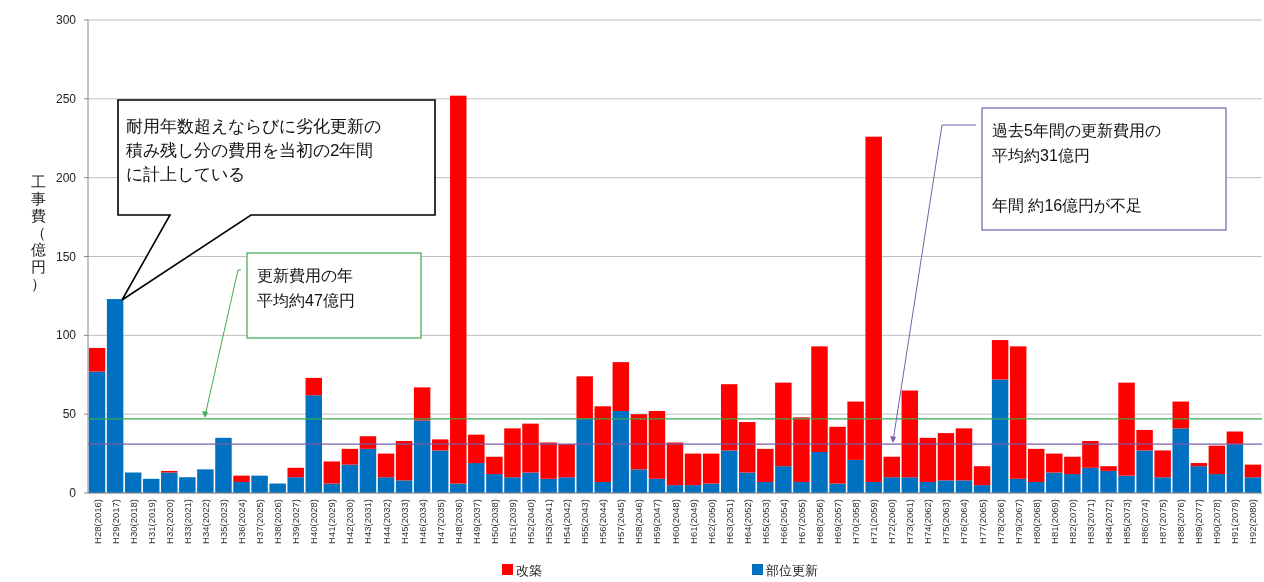 The image size is (1264, 582). Describe the element at coordinates (856, 521) in the screenshot. I see `x-tick-label: H70(2058)` at that location.